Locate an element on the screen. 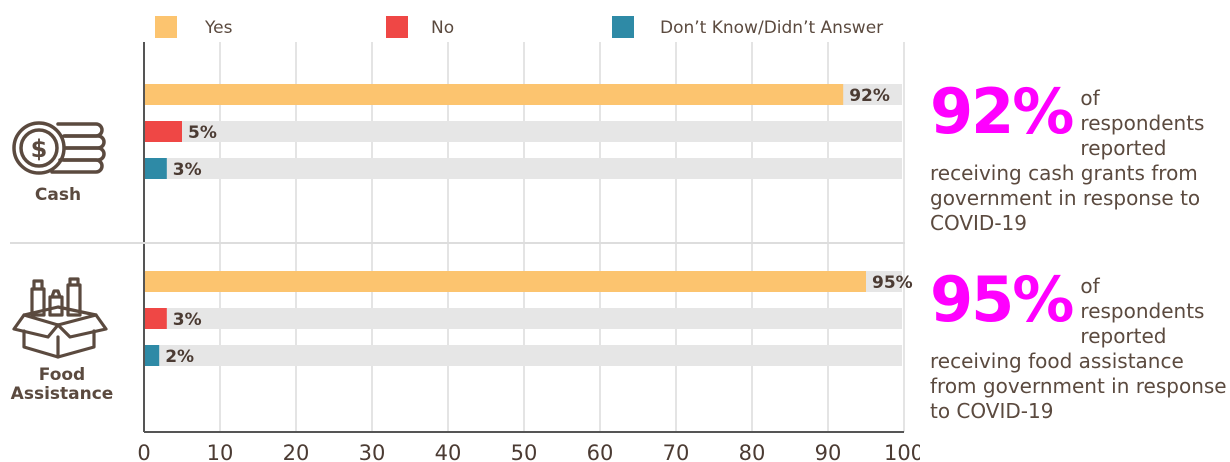  legend-label-1: No is located at coordinates (442, 28).